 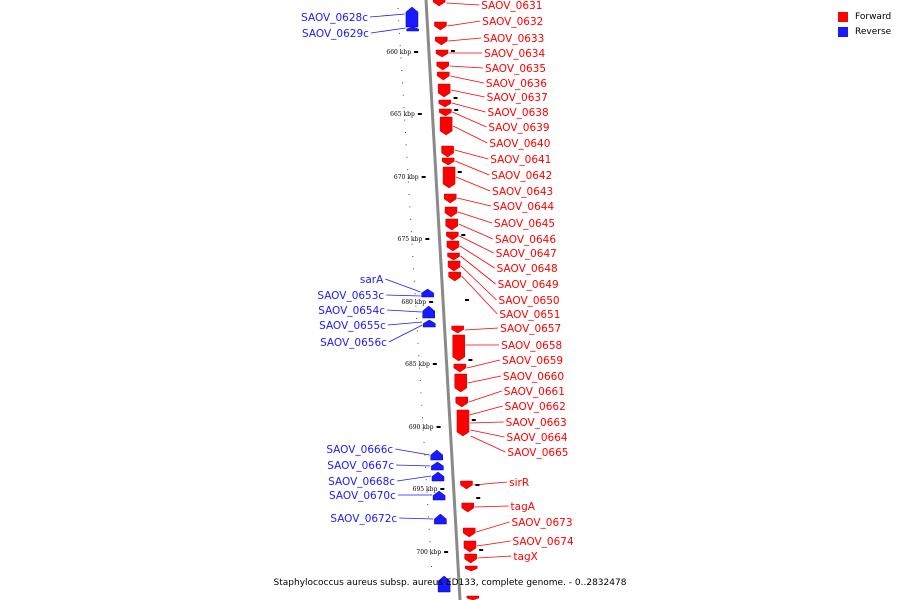 I want to click on forward-gene-label-saov-0674: SAOV_0674, so click(x=543, y=542).